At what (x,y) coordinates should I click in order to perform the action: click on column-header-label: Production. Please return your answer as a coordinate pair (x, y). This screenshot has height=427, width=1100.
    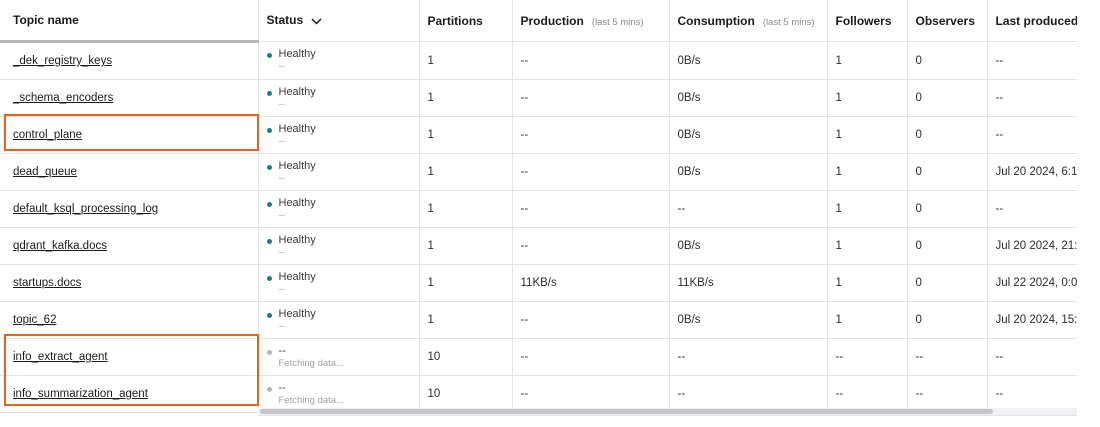
    Looking at the image, I should click on (552, 20).